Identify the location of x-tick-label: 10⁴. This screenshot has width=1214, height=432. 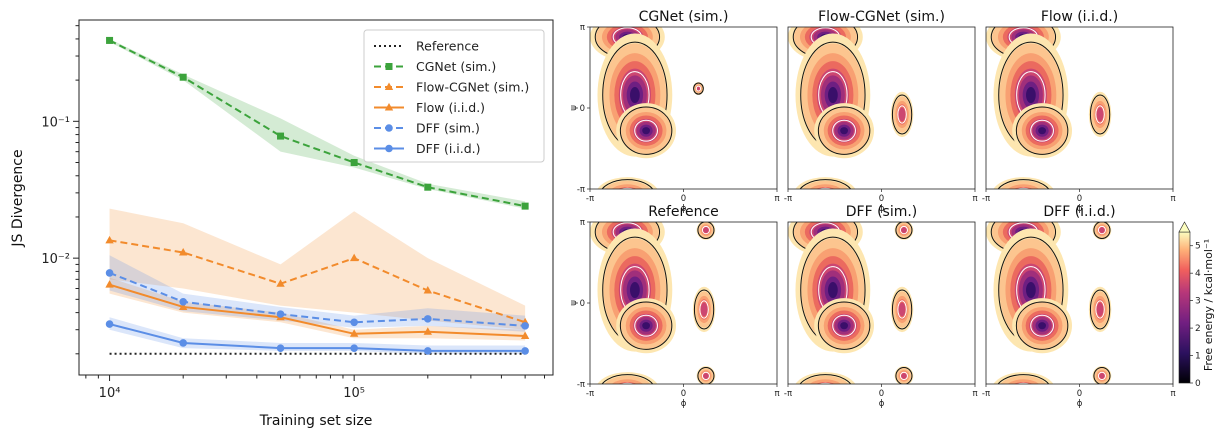
(110, 393).